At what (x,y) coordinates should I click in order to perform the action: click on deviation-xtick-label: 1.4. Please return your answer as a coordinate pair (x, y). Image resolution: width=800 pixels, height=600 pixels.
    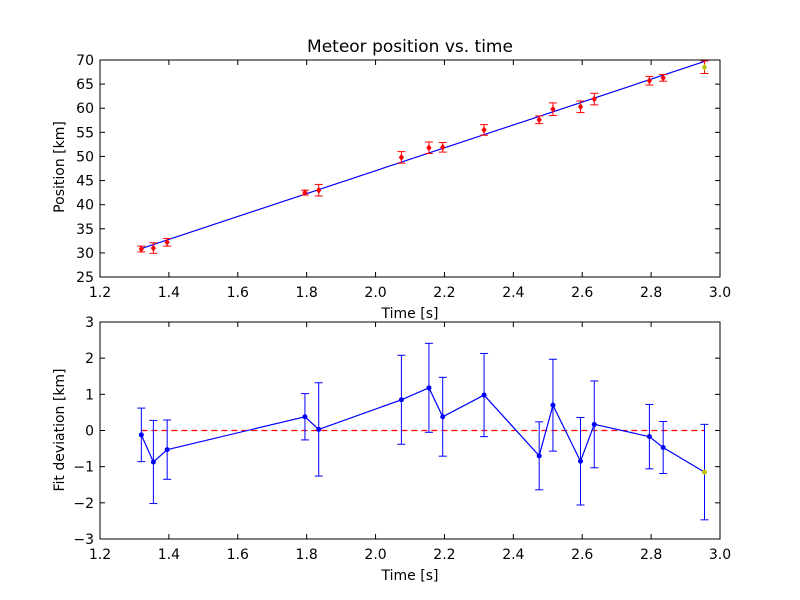
    Looking at the image, I should click on (169, 555).